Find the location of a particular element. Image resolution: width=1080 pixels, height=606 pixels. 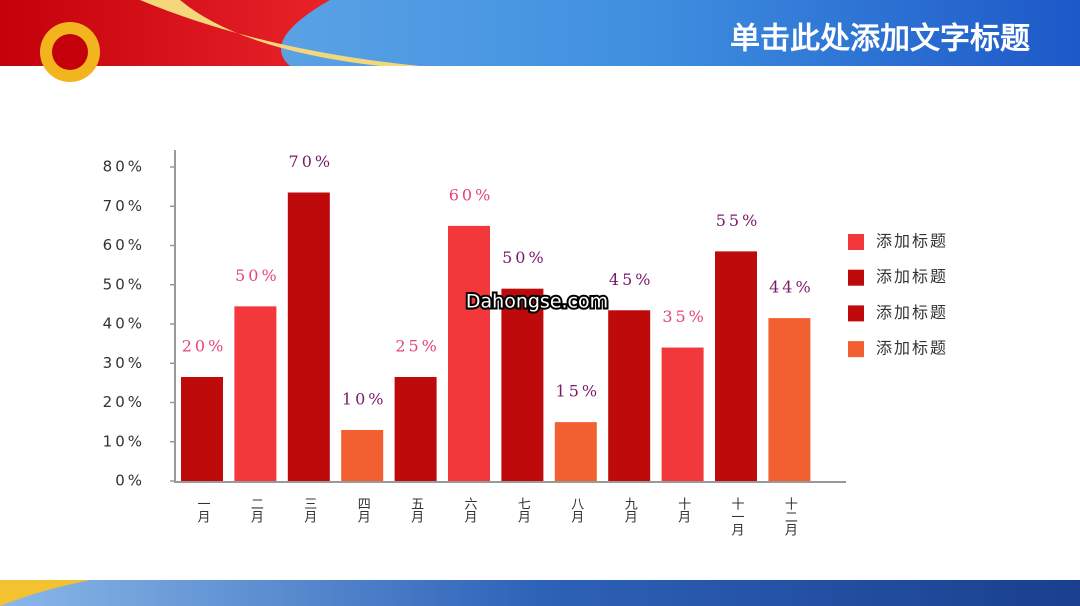

watermark: Dahongse.com is located at coordinates (537, 302).